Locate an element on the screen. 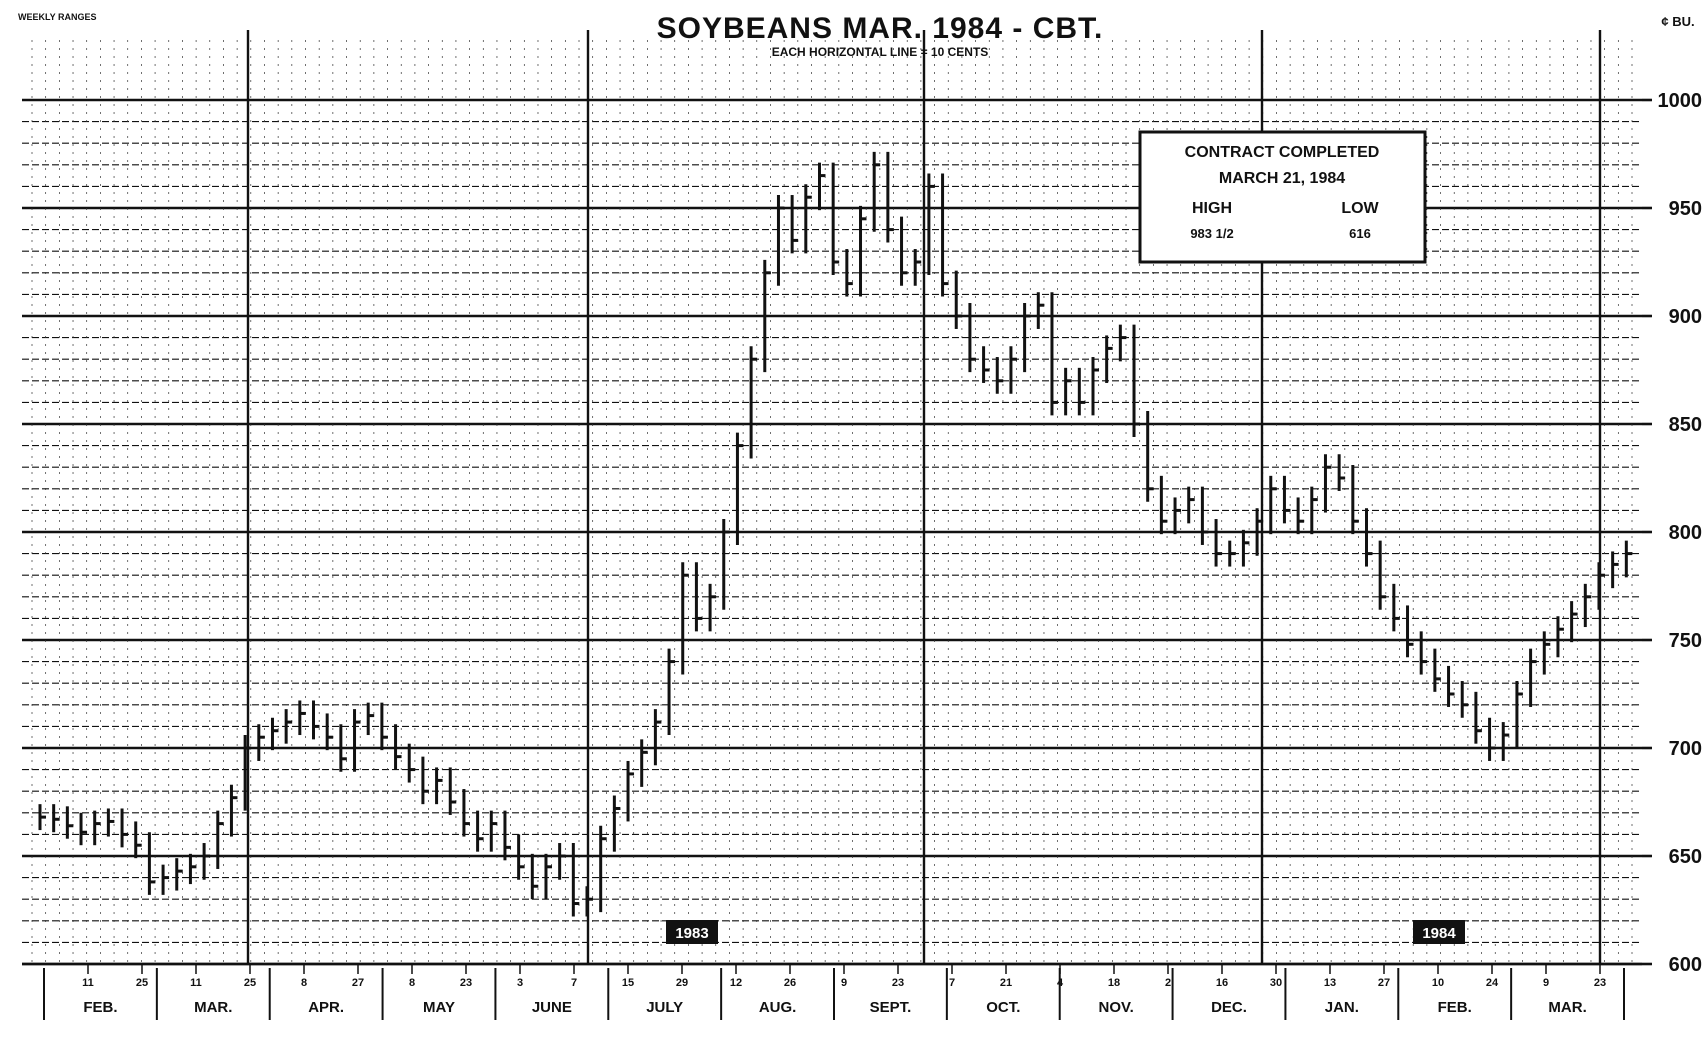  year-label-1984-bg is located at coordinates (1439, 932).